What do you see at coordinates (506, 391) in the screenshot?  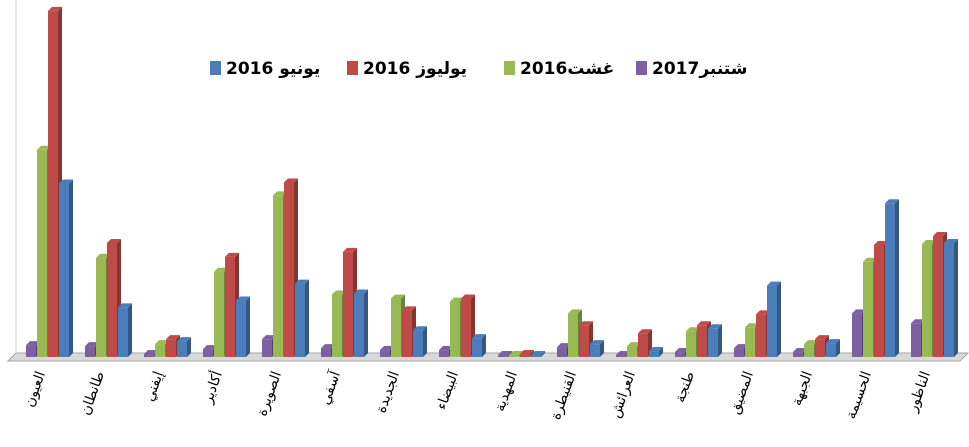 I see `x-tick-label: المهدية` at bounding box center [506, 391].